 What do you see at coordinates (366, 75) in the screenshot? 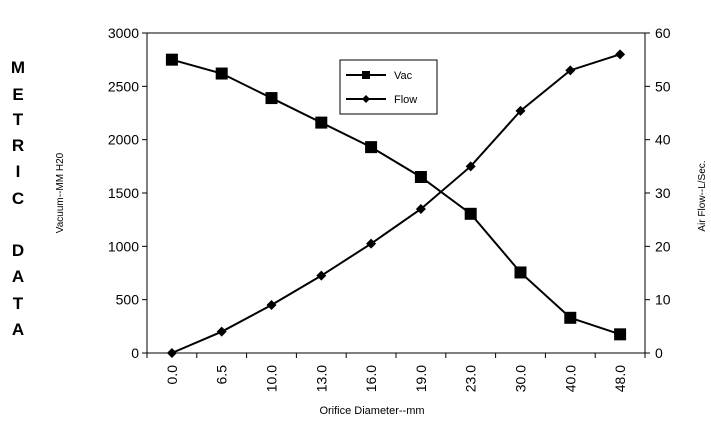
I see `legend-marker-square` at bounding box center [366, 75].